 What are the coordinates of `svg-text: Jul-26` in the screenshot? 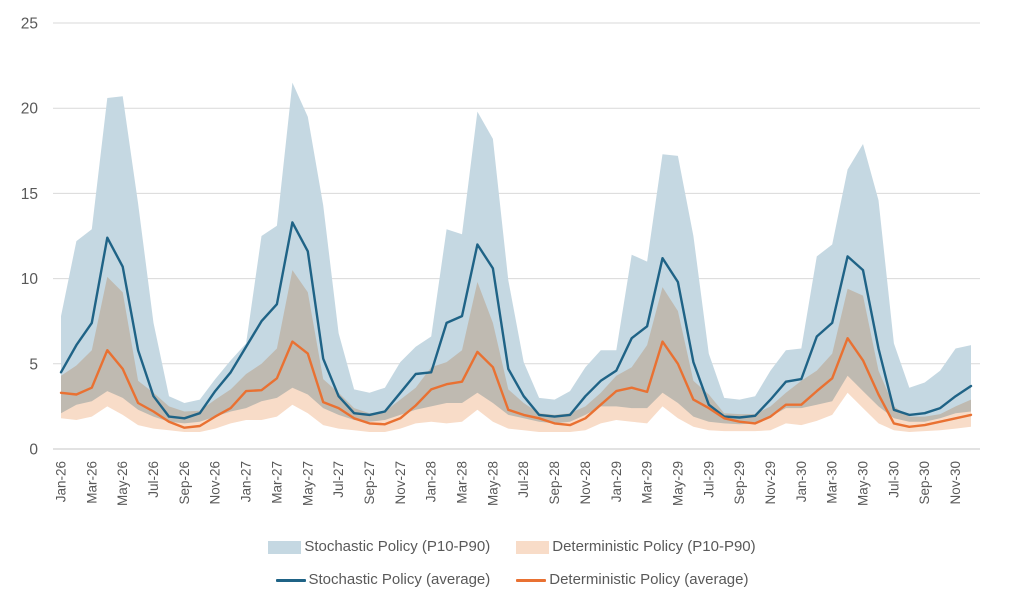 It's located at (153, 479).